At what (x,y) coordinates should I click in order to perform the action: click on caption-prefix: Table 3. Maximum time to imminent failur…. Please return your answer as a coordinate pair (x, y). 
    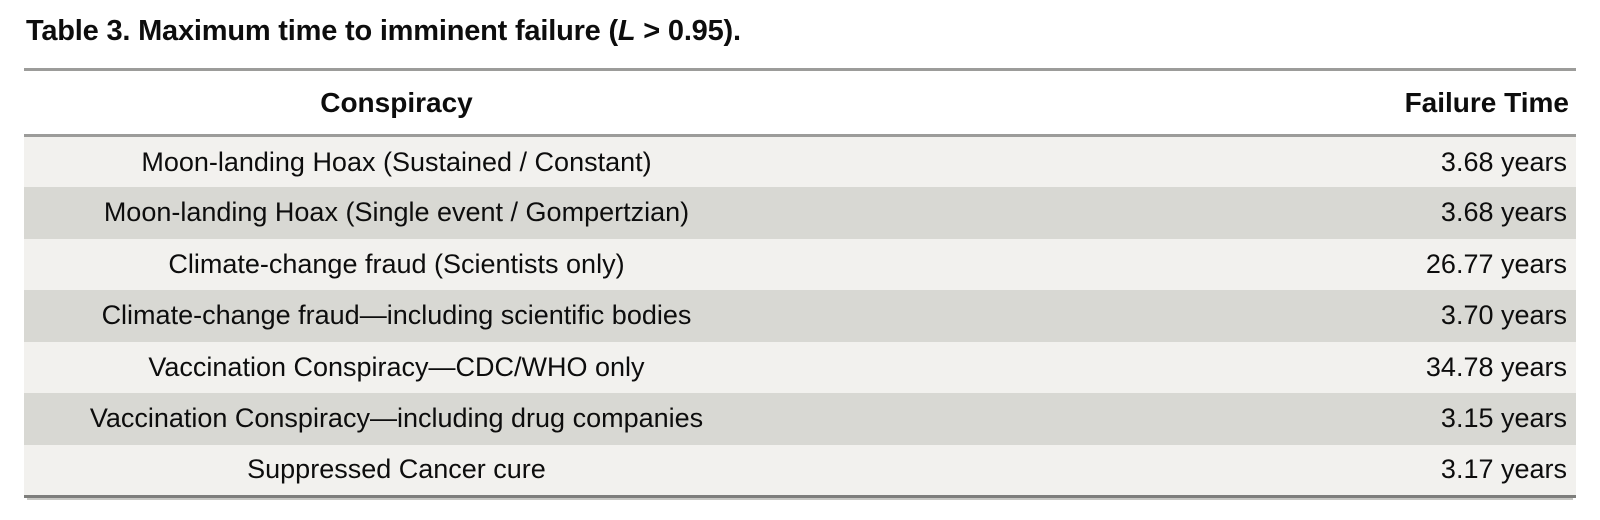
    Looking at the image, I should click on (322, 31).